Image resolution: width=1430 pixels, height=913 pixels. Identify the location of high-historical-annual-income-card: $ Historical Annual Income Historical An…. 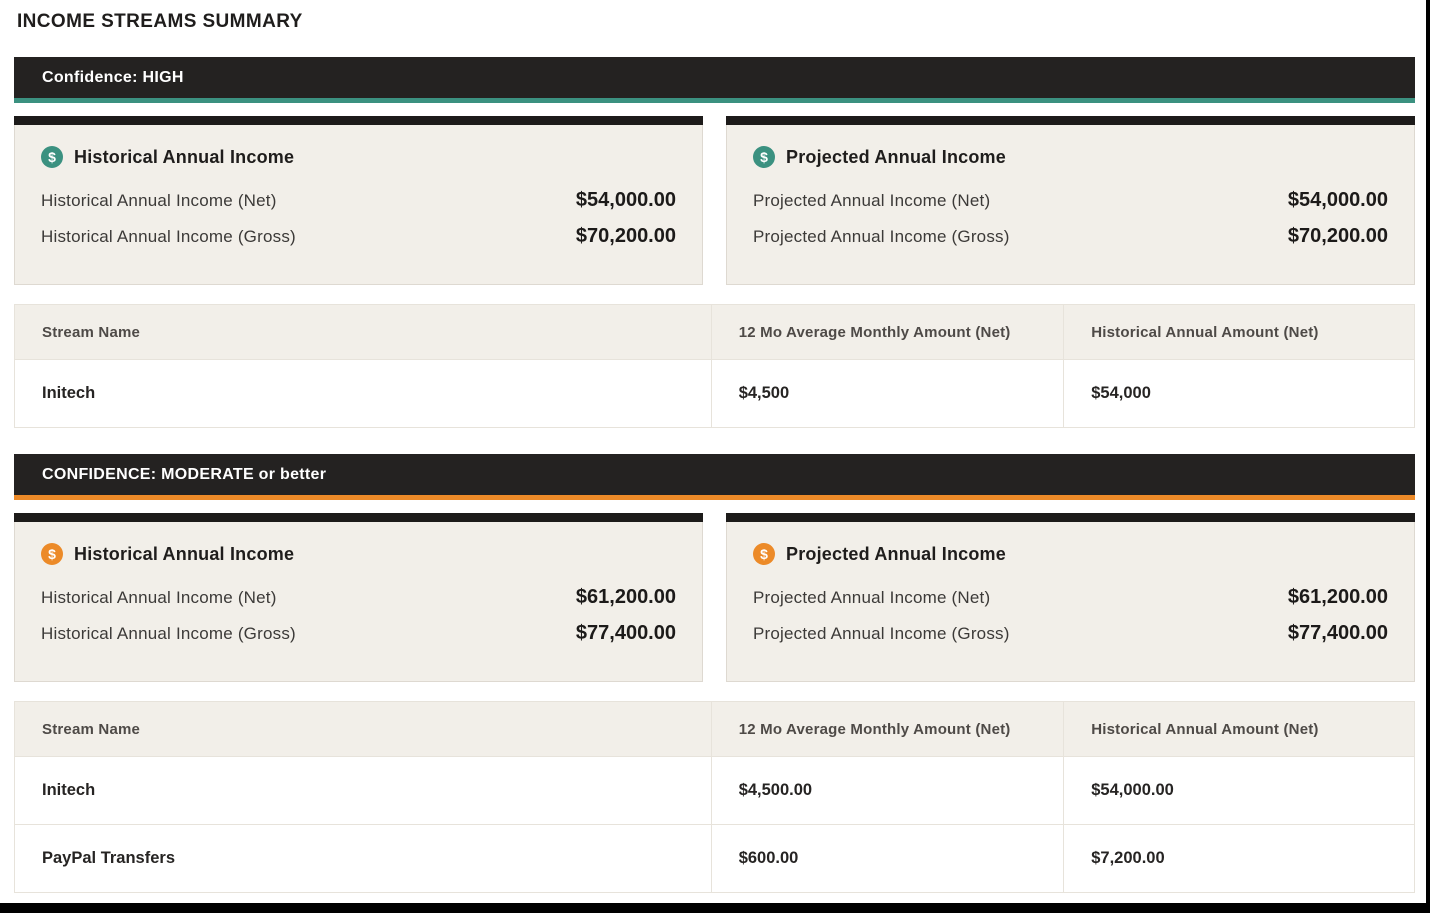
(358, 200).